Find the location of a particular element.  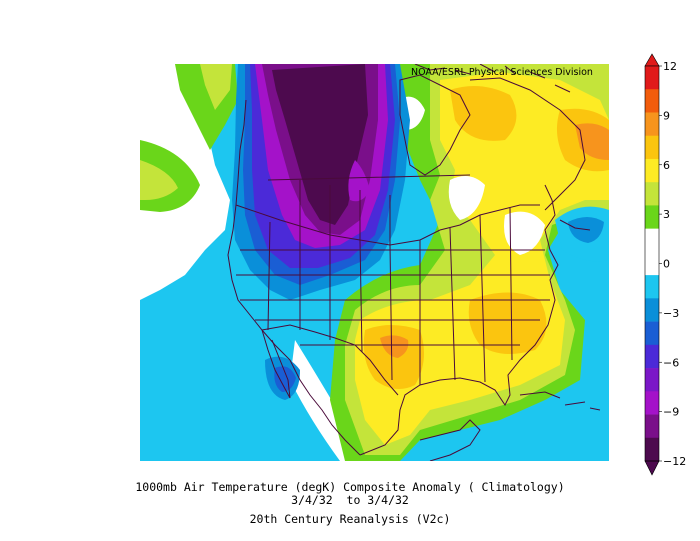

province-lines is located at coordinates (369, 209).